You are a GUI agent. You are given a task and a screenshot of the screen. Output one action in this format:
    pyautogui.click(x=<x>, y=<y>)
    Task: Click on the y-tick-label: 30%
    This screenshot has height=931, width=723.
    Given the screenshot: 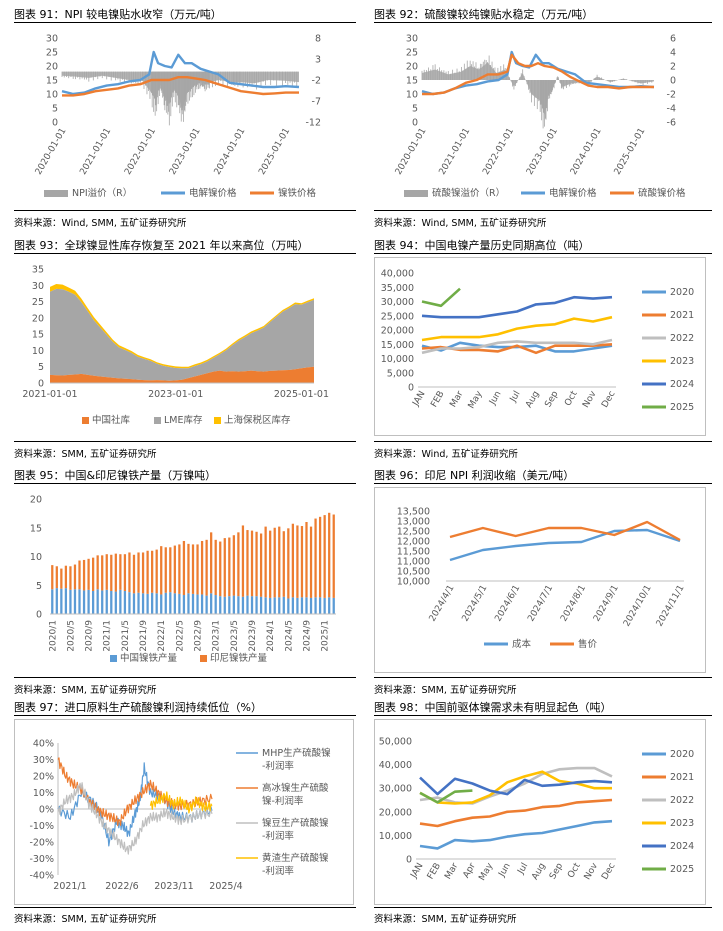 What is the action you would take?
    pyautogui.click(x=43, y=760)
    